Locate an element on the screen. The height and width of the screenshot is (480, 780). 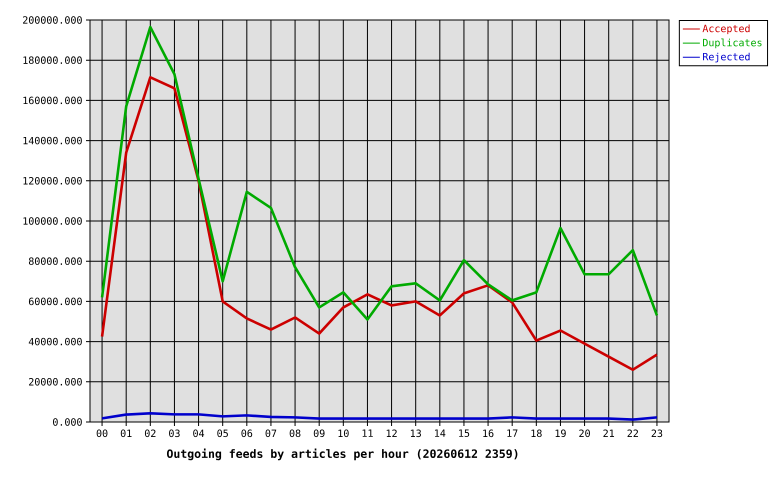
y-tick-label: 200000.000 is located at coordinates (52, 20).